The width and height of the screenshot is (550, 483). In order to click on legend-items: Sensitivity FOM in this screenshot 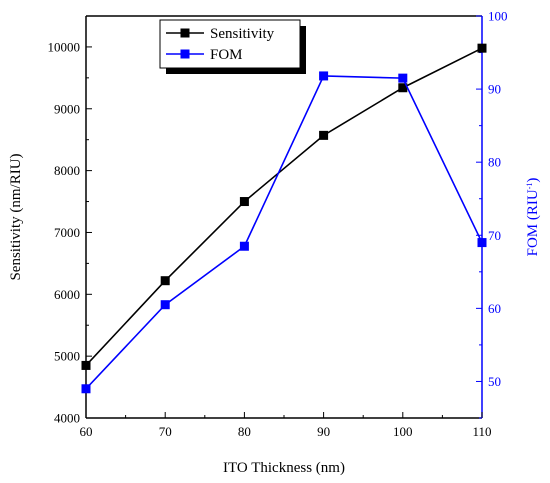, I will do `click(220, 44)`.